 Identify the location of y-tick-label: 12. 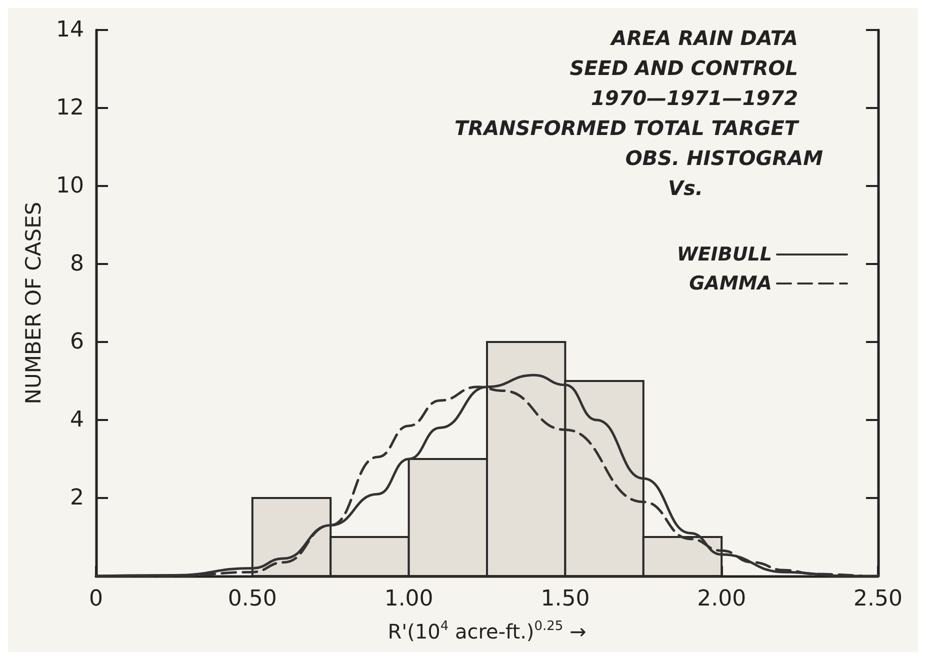
(70, 108).